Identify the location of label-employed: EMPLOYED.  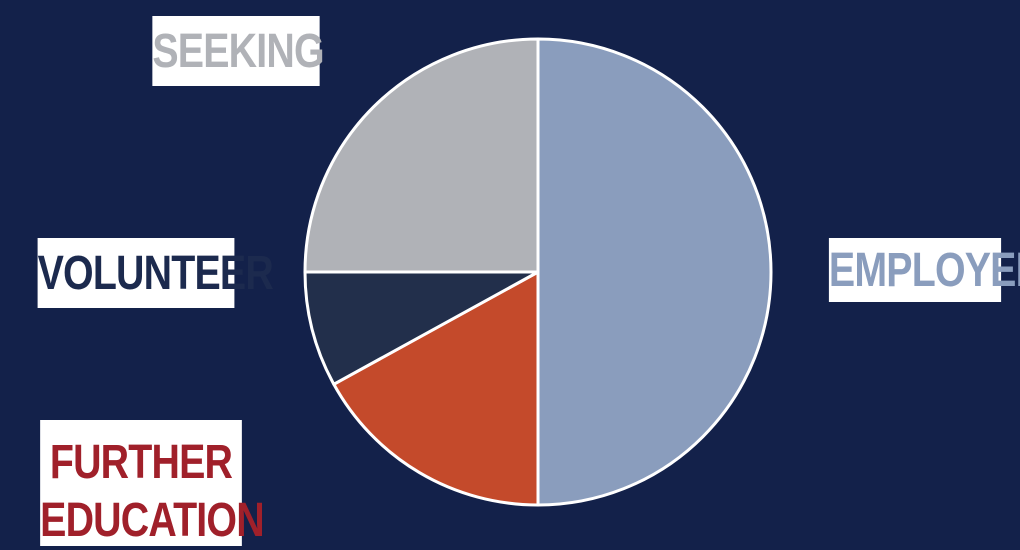
(924, 270).